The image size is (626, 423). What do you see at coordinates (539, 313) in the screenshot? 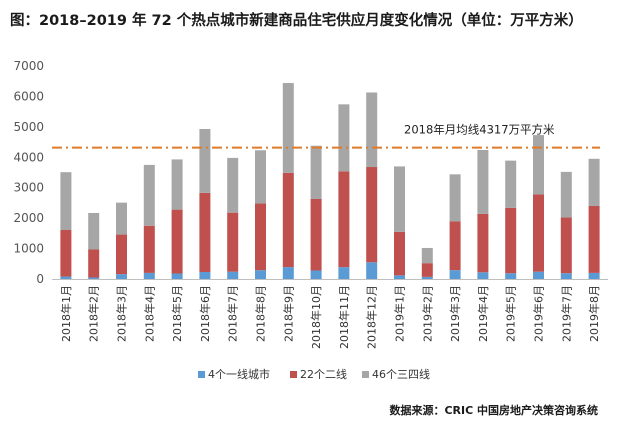
I see `x-category-label: 2019年6月` at bounding box center [539, 313].